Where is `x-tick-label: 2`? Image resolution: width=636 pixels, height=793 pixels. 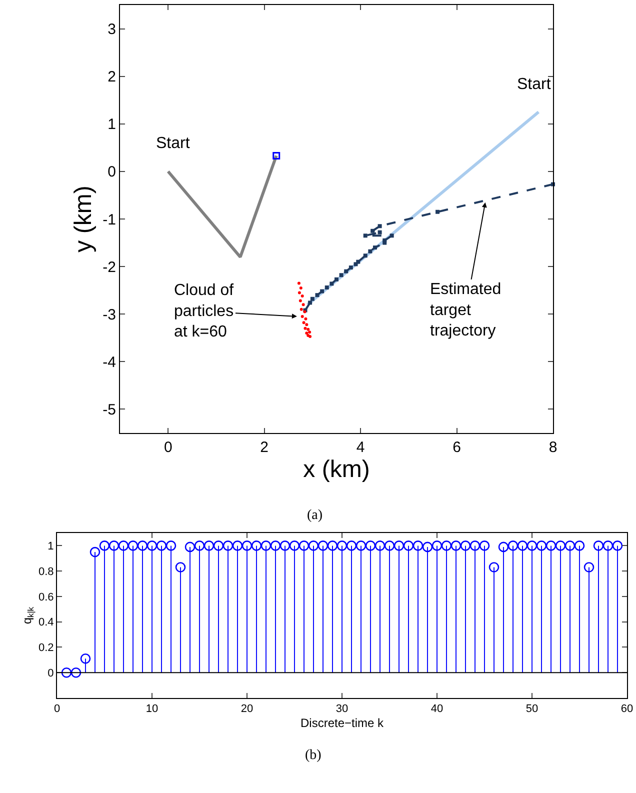 x-tick-label: 2 is located at coordinates (264, 447).